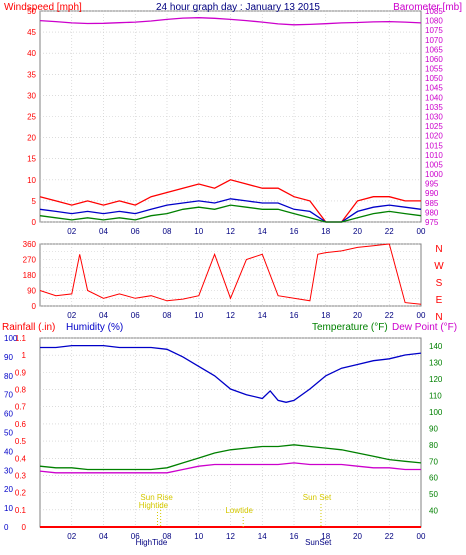  What do you see at coordinates (71, 536) in the screenshot?
I see `climate-time-tick-label: 02` at bounding box center [71, 536].